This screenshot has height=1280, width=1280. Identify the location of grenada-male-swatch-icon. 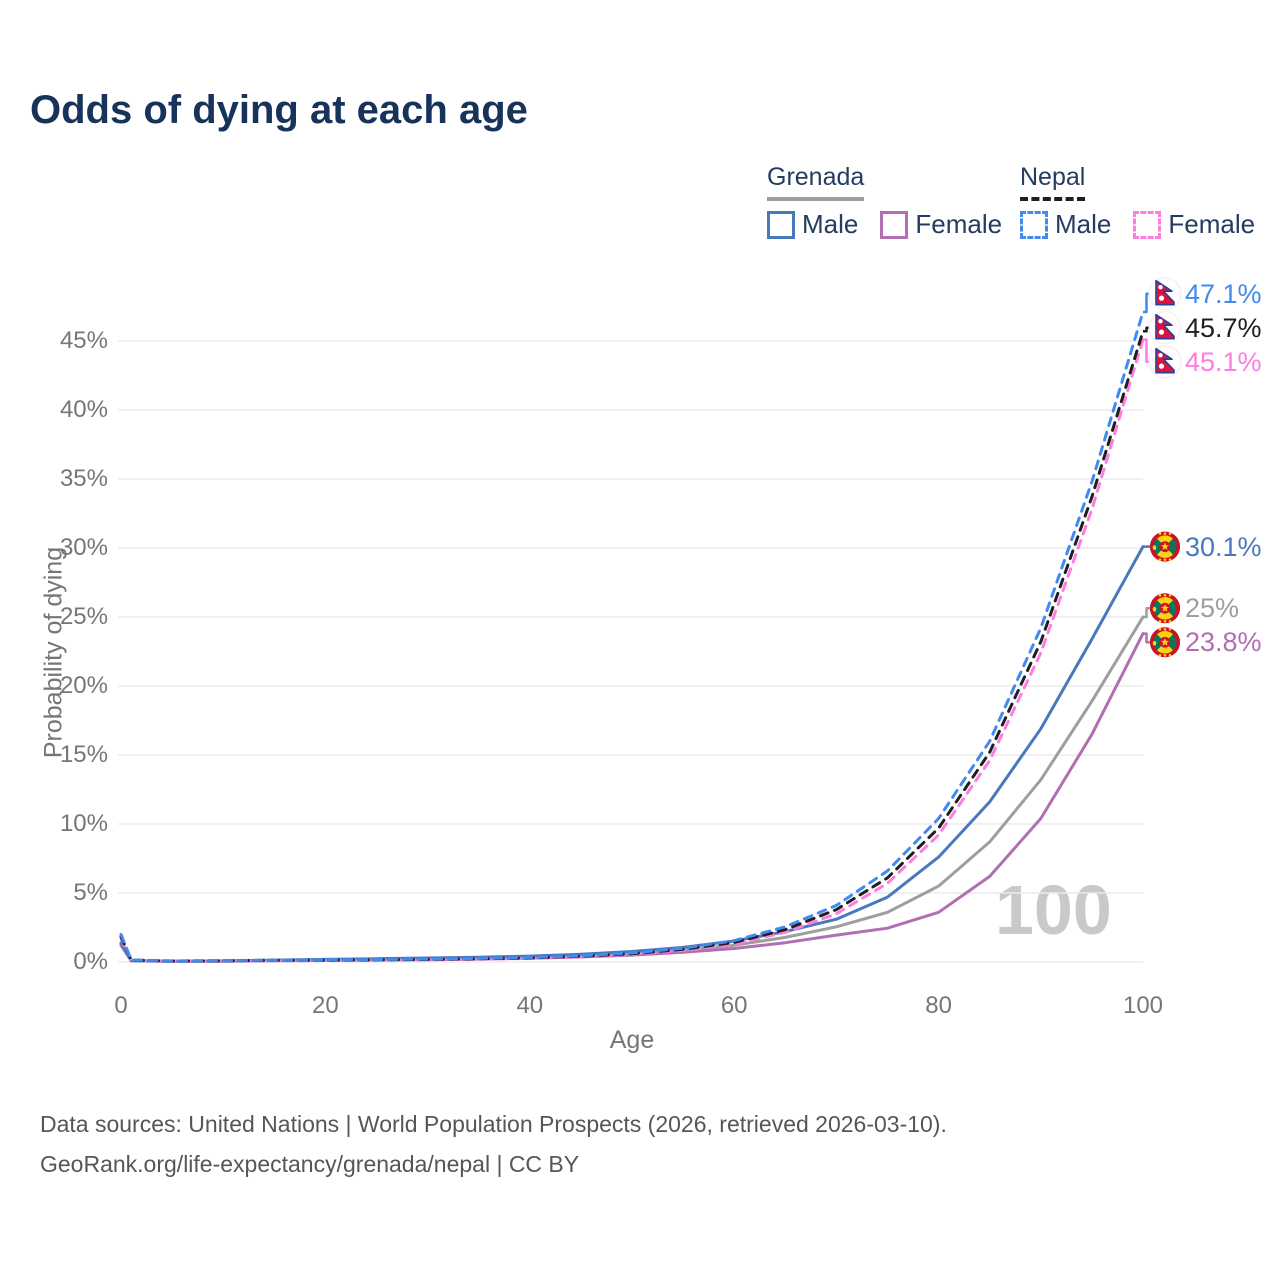
(781, 224).